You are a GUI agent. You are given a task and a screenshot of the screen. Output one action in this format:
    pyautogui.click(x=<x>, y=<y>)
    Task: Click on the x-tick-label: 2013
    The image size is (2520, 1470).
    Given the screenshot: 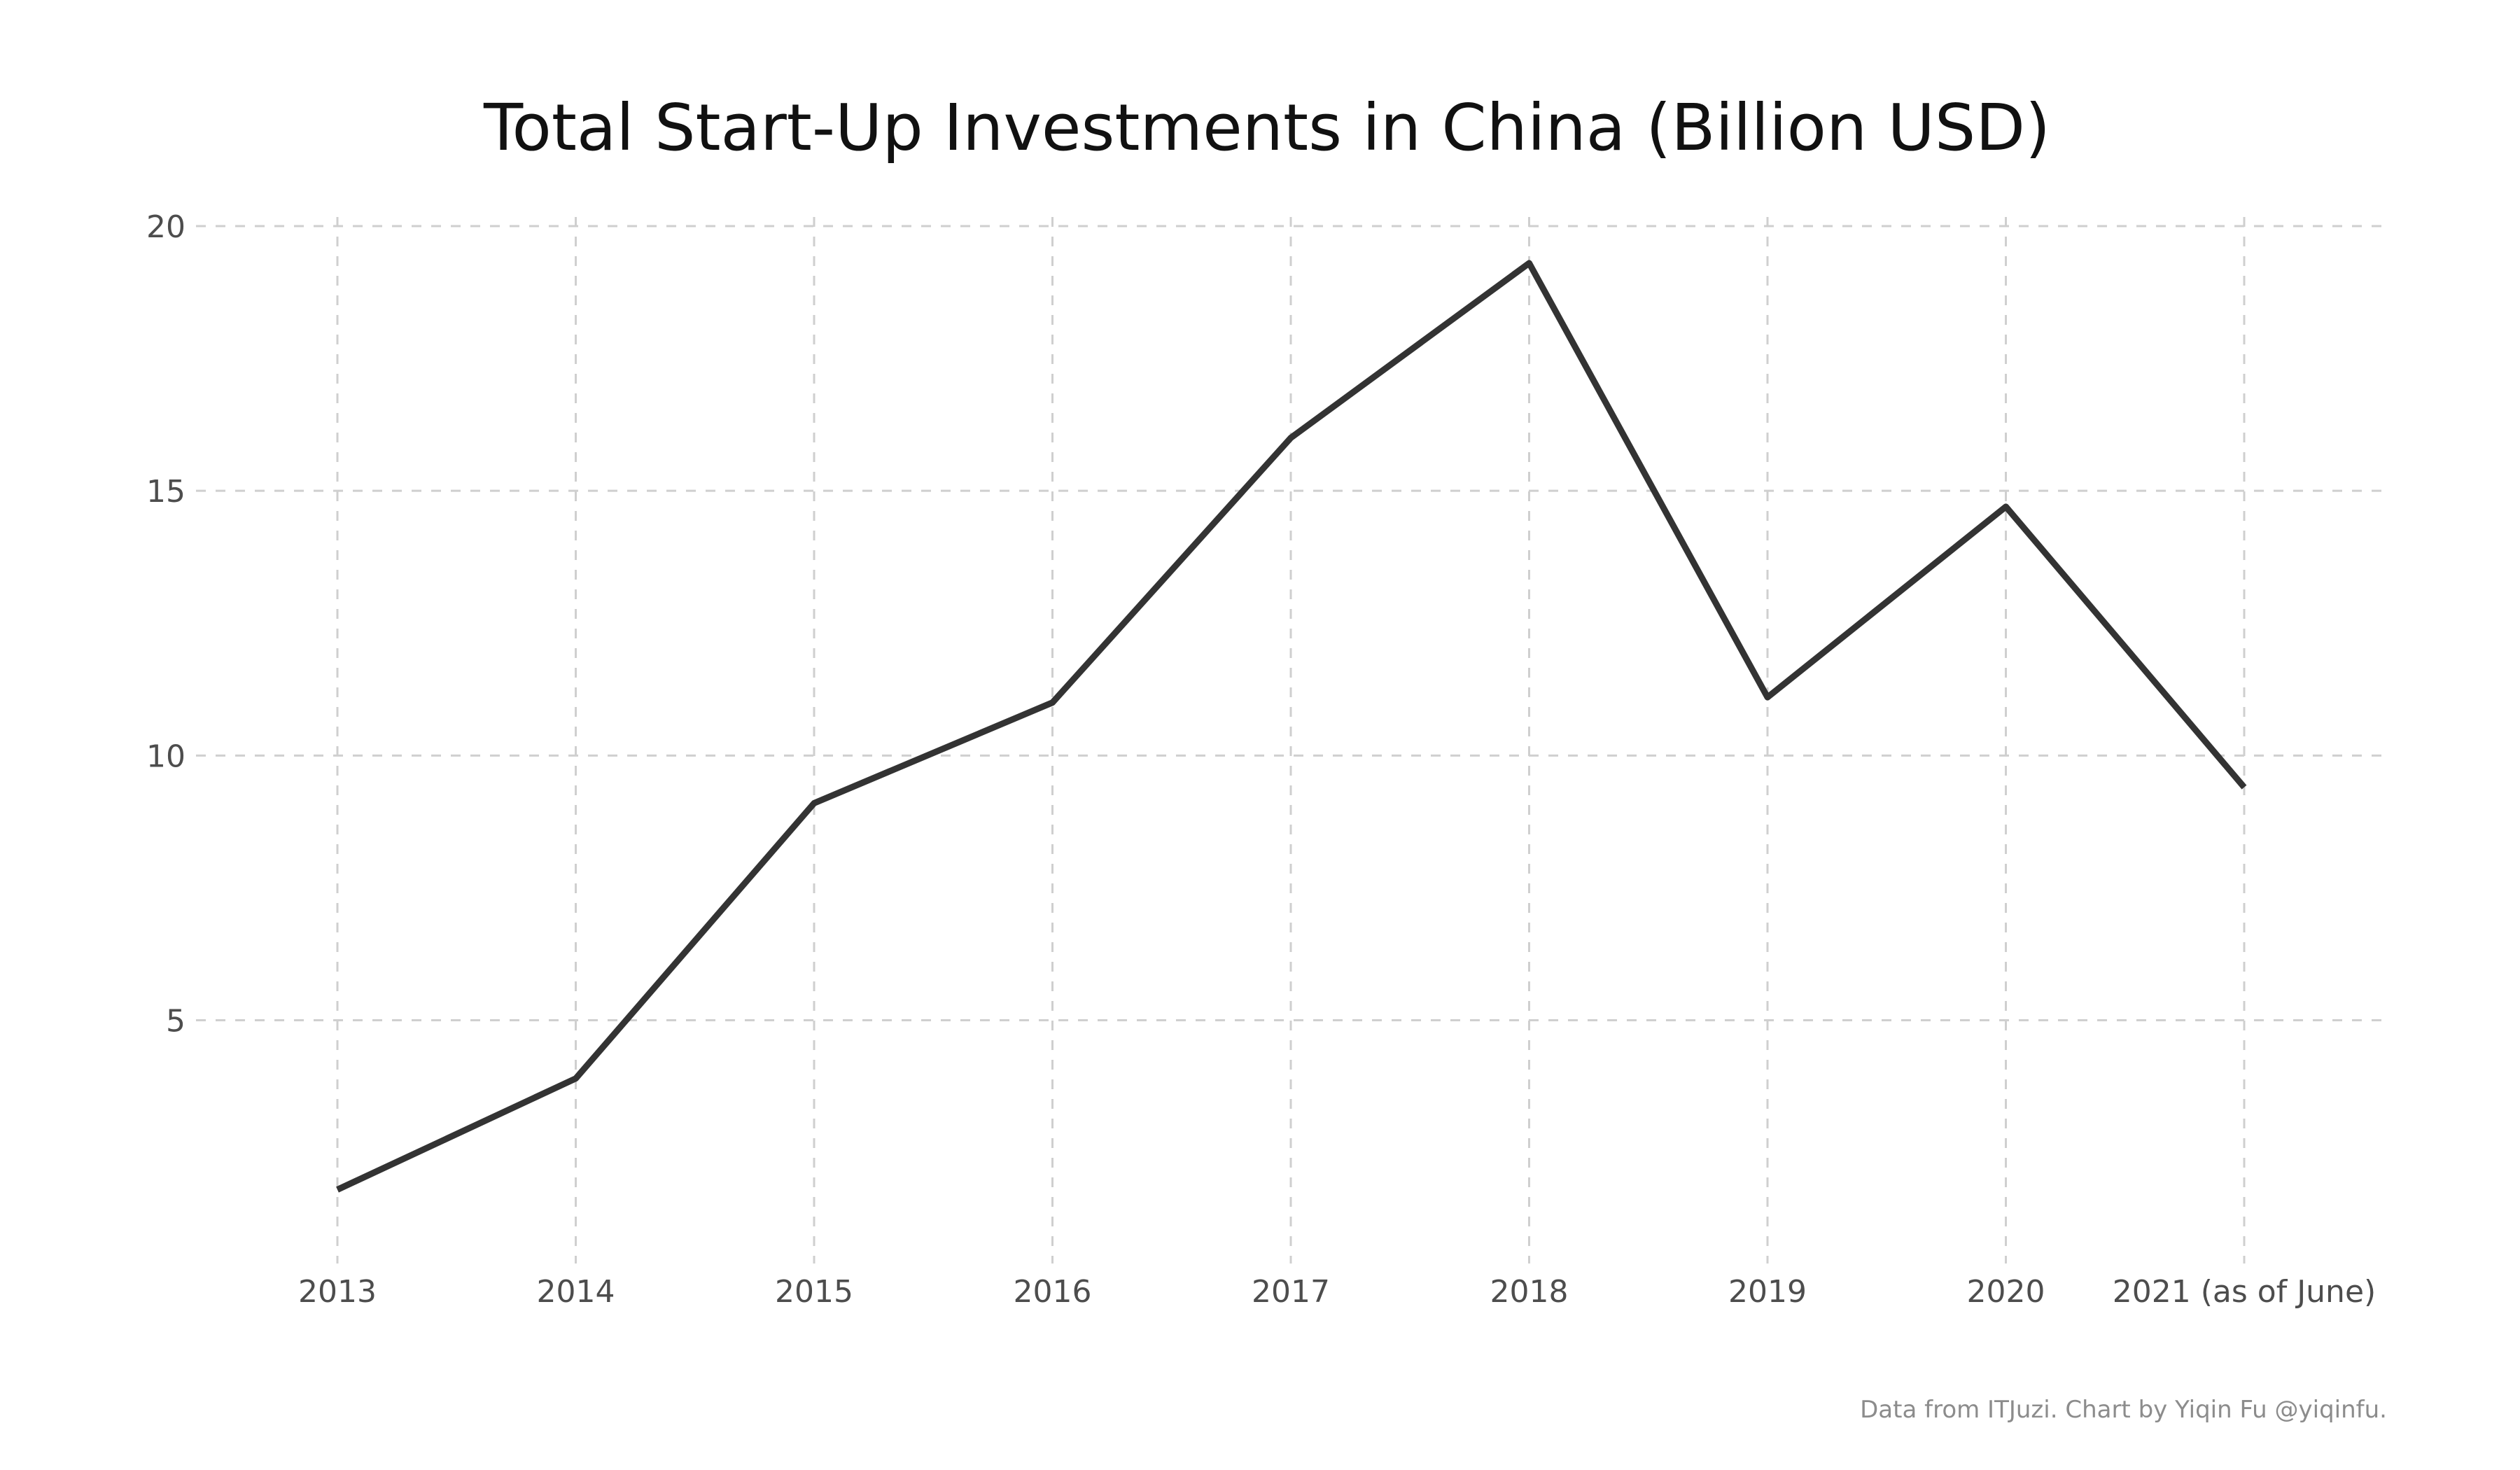 What is the action you would take?
    pyautogui.click(x=337, y=1292)
    